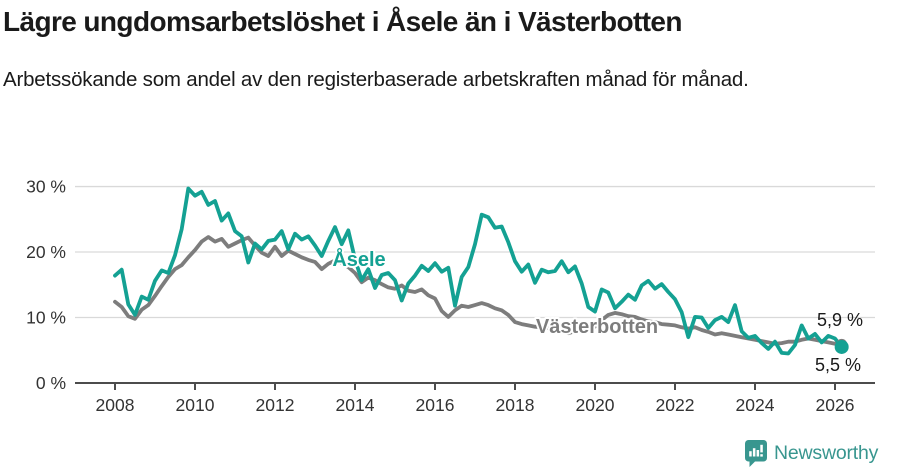 The image size is (900, 474). I want to click on end-value-labels: 5,9 % 5,5 %, so click(839, 342).